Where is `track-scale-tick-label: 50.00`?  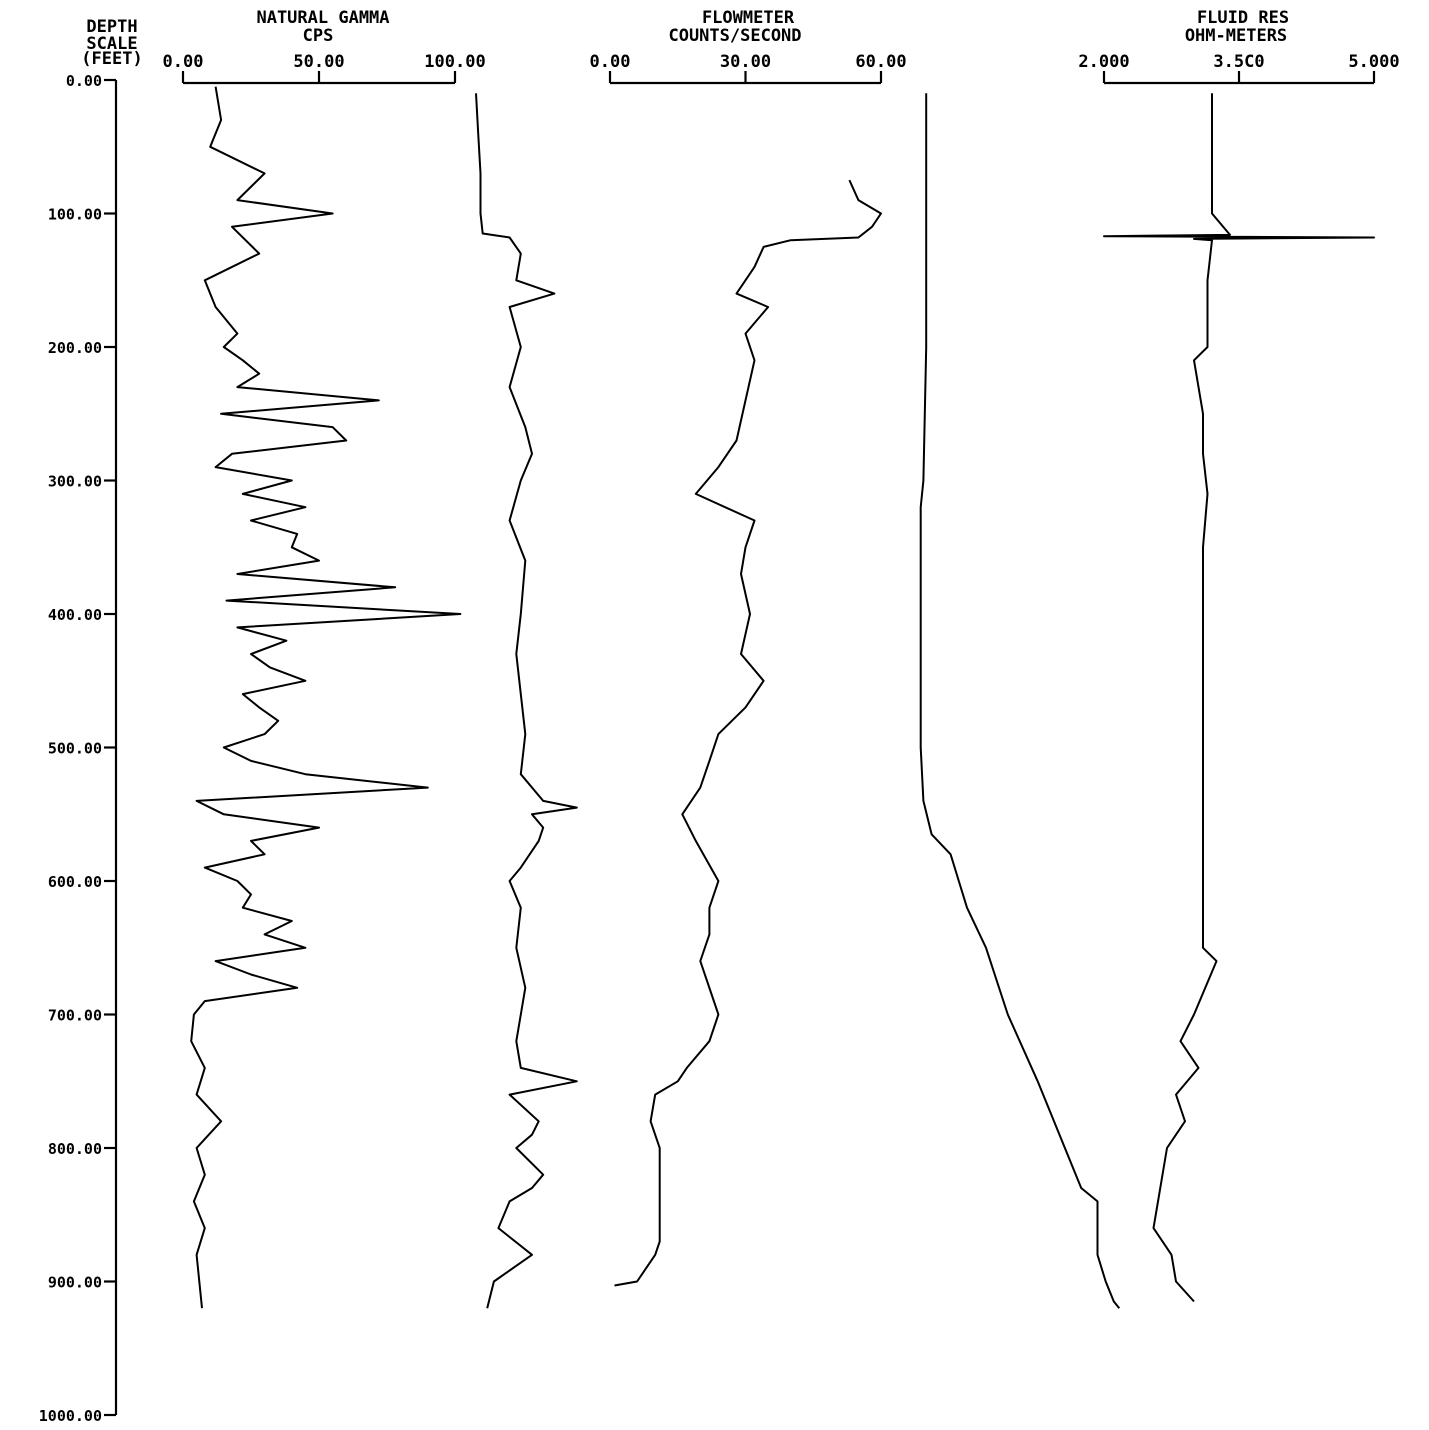
track-scale-tick-label: 50.00 is located at coordinates (318, 62).